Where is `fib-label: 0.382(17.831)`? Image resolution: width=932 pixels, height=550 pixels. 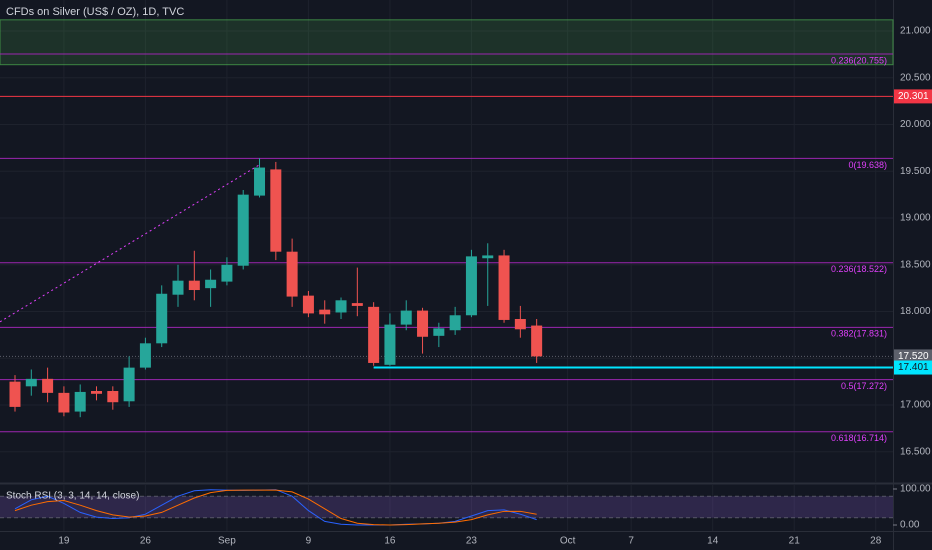
fib-label: 0.382(17.831) is located at coordinates (859, 334).